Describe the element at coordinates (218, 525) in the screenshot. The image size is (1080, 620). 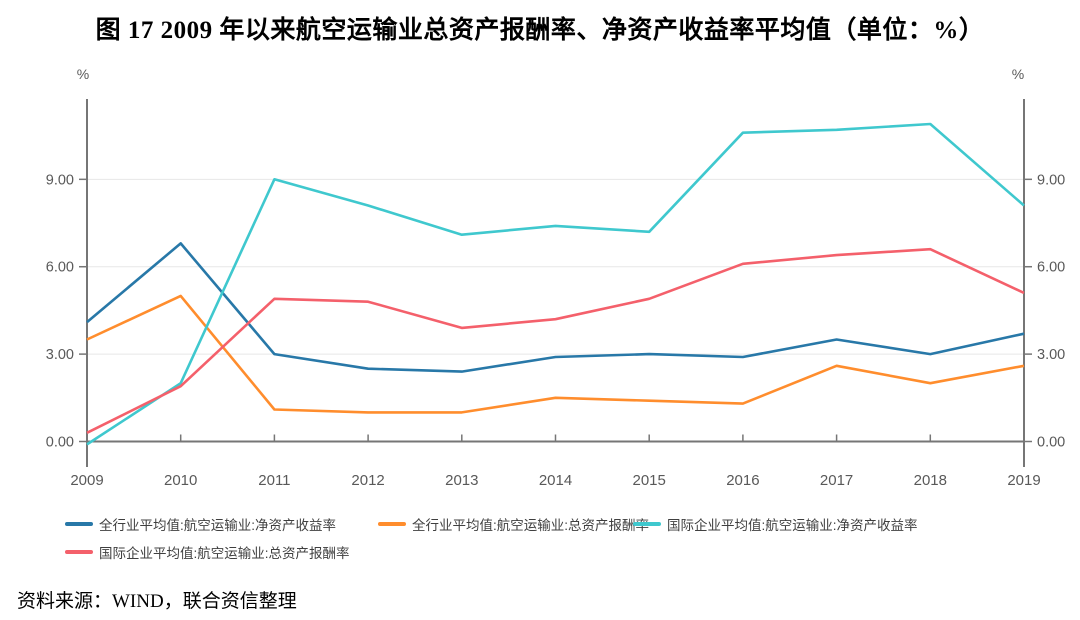
I see `legend-item-label: 全行业平均值:航空运输业:净资产收益率` at that location.